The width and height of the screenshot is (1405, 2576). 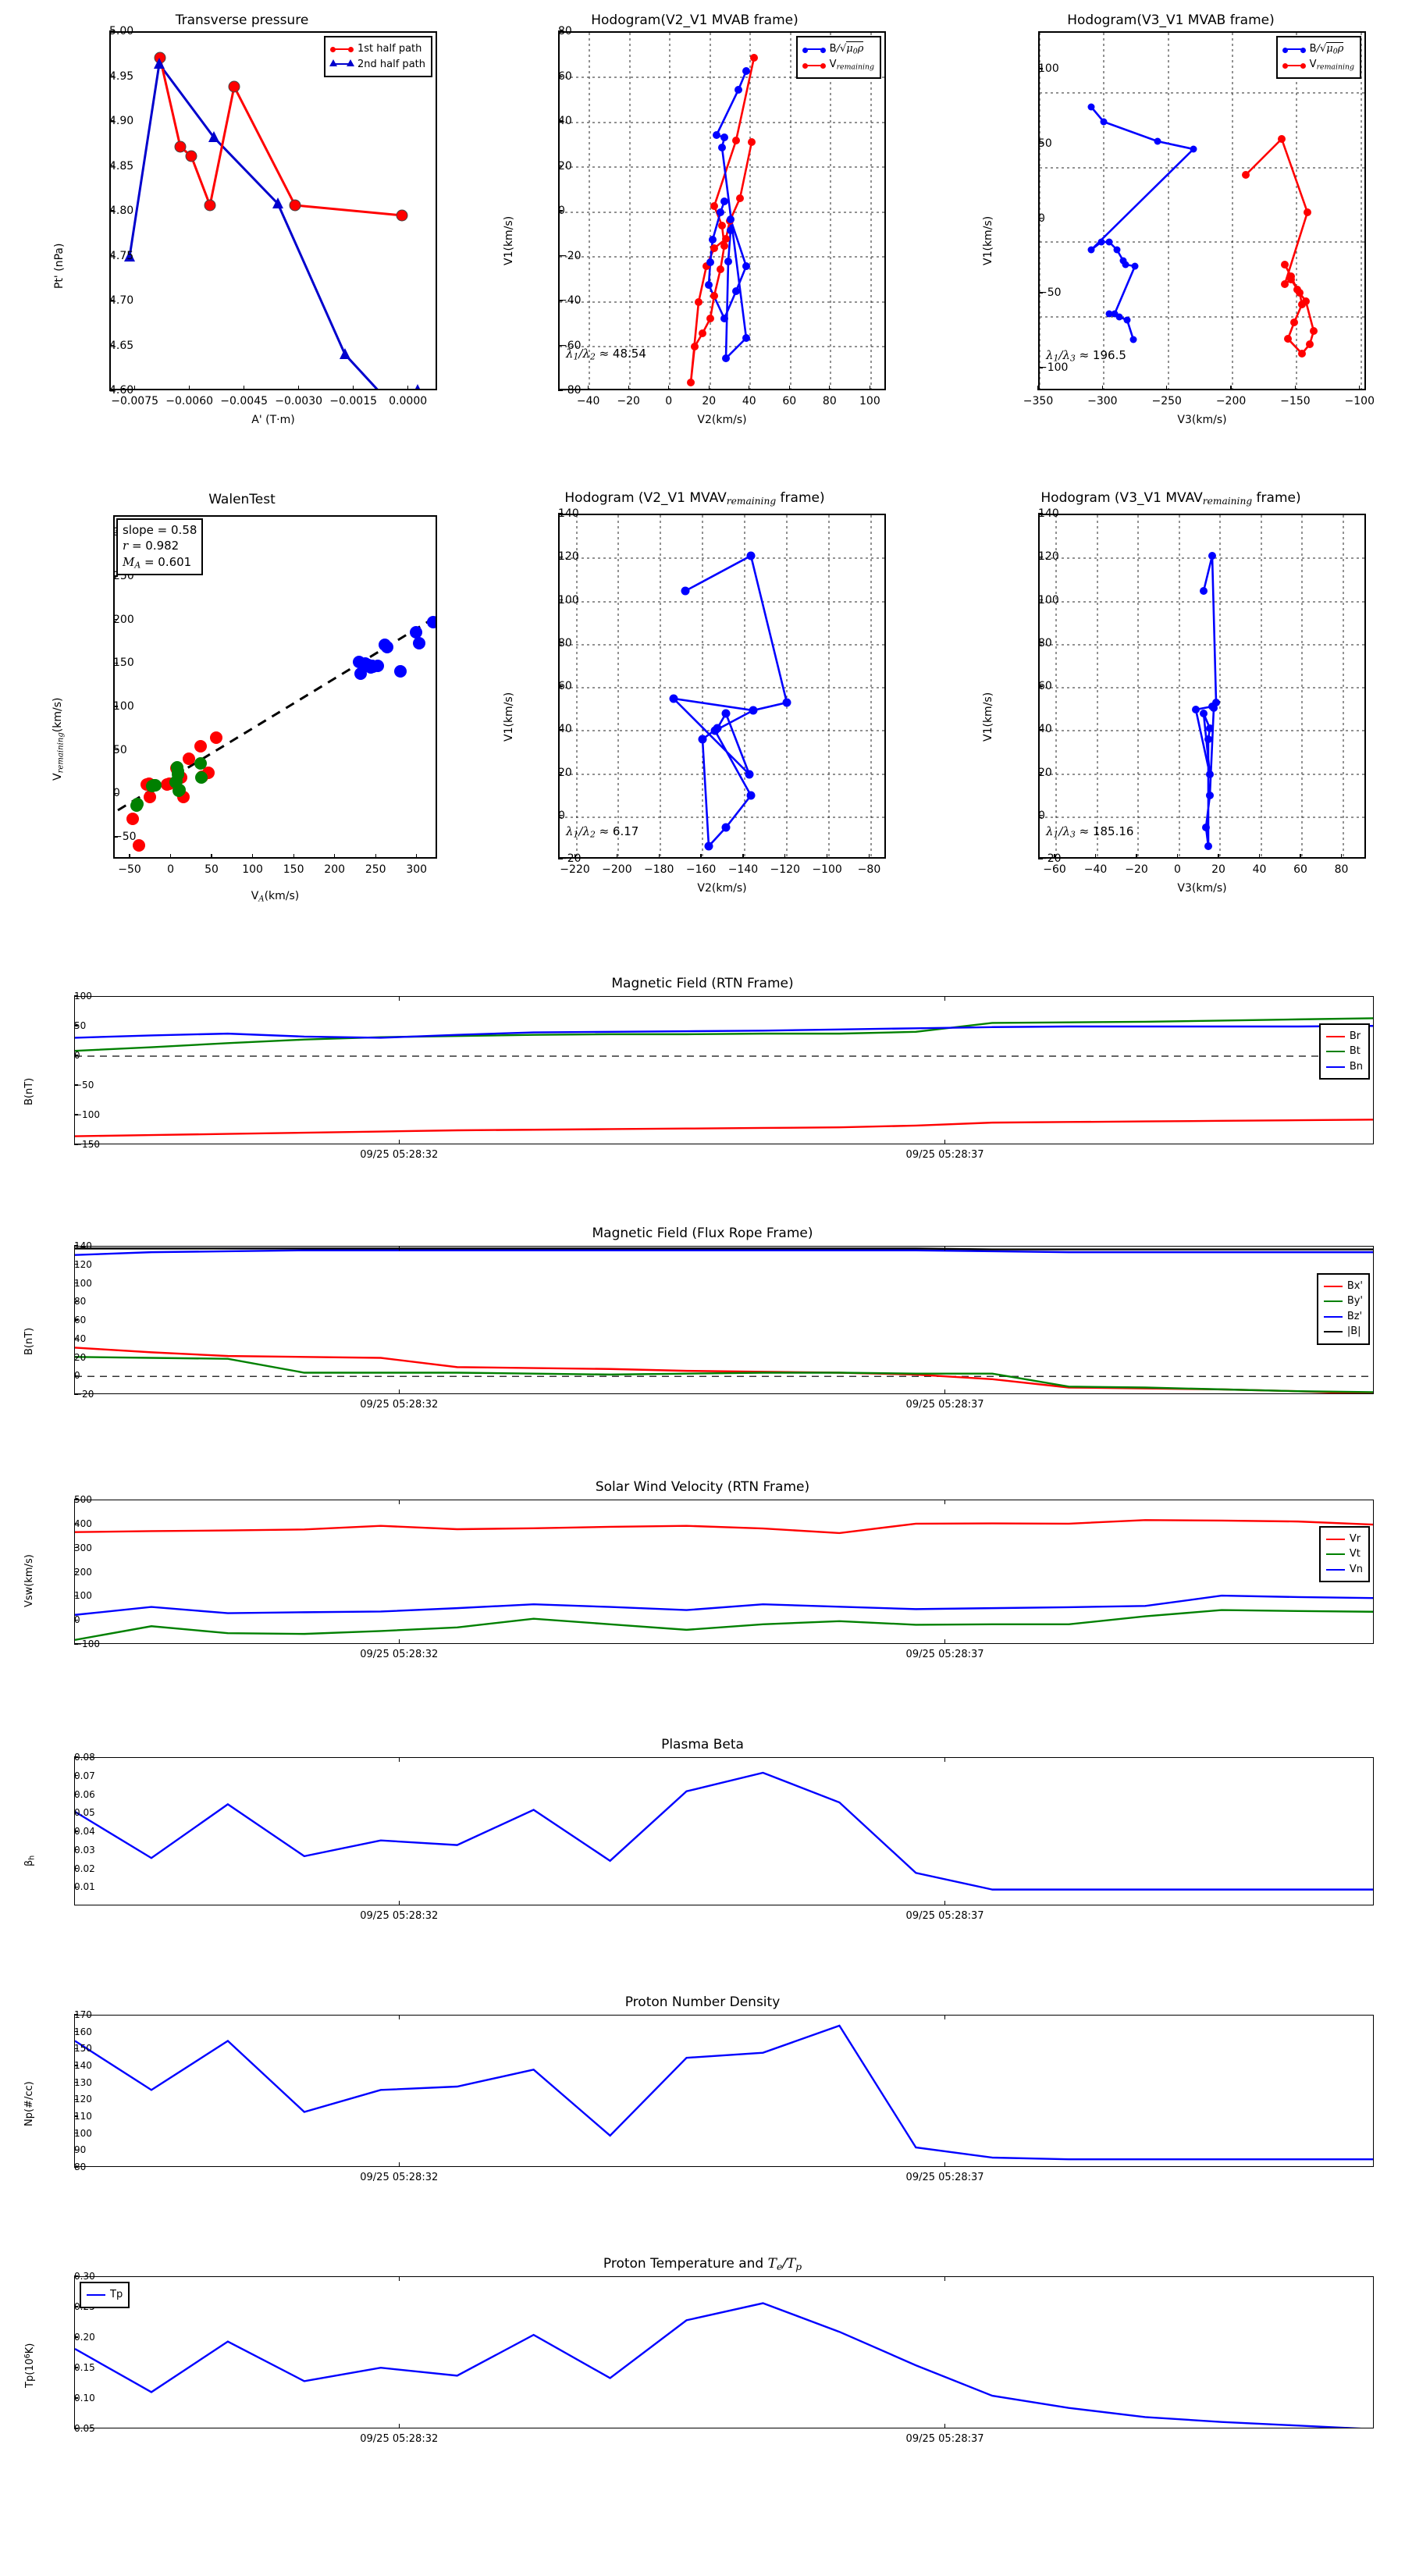 What do you see at coordinates (129, 869) in the screenshot?
I see `x-tick-label: −50` at bounding box center [129, 869].